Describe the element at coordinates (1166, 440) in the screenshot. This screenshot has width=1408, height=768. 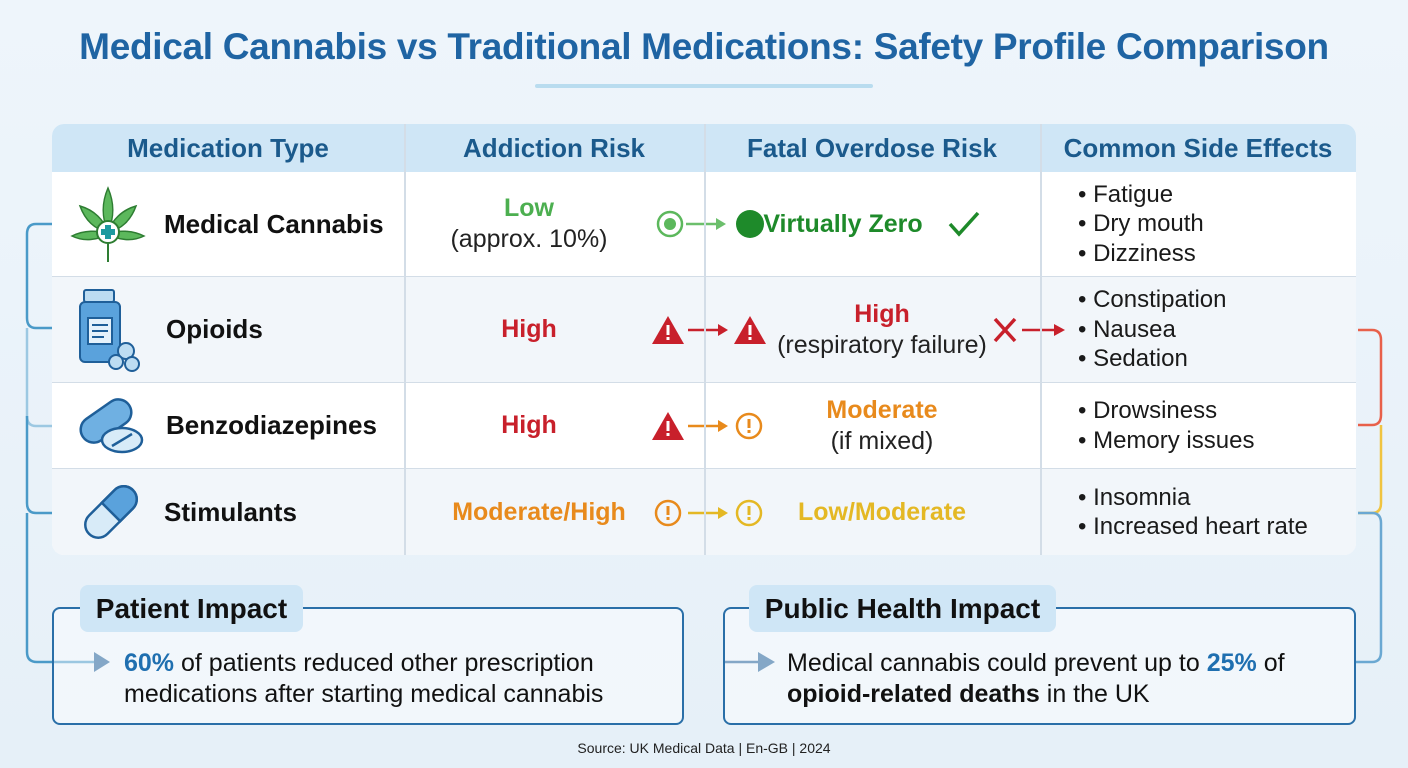
I see `side-effect-item: • Memory issues` at that location.